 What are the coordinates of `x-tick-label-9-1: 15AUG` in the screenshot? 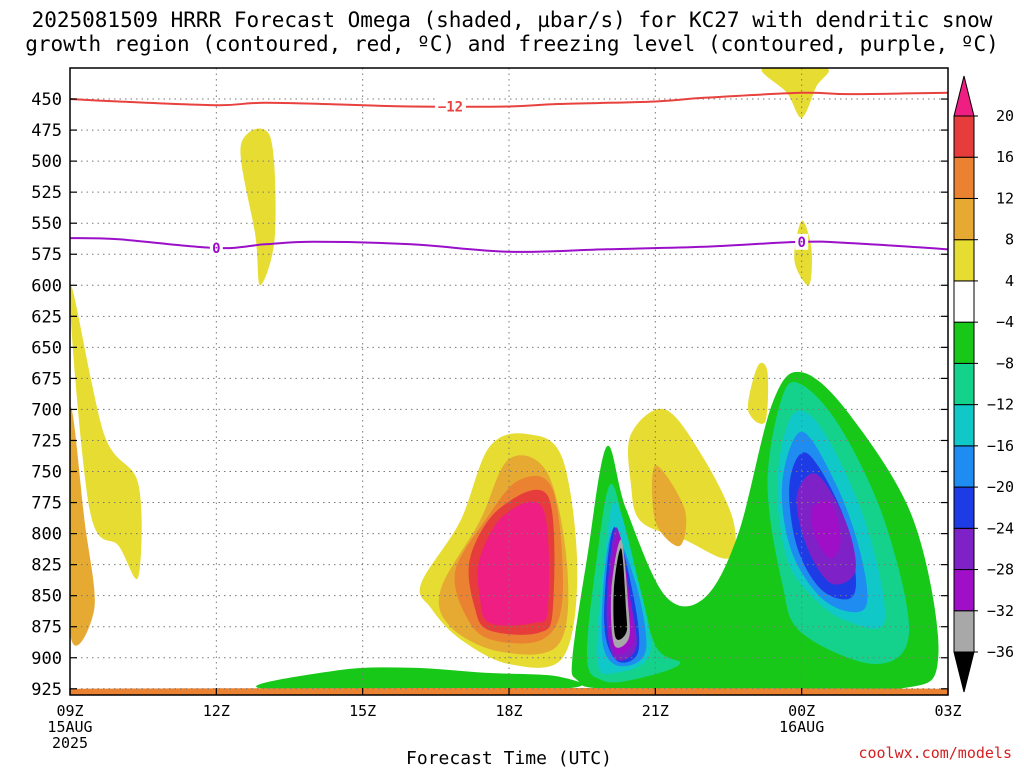 It's located at (69, 727).